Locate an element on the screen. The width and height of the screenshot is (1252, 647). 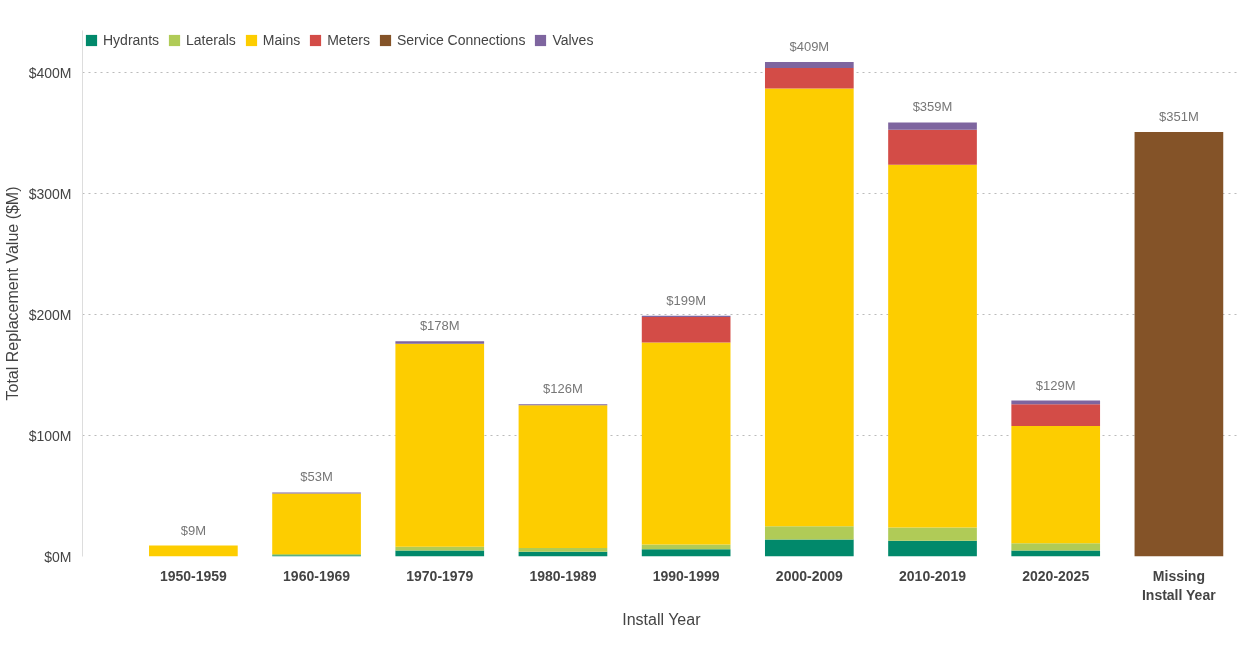
total-label: $129M is located at coordinates (1055, 385).